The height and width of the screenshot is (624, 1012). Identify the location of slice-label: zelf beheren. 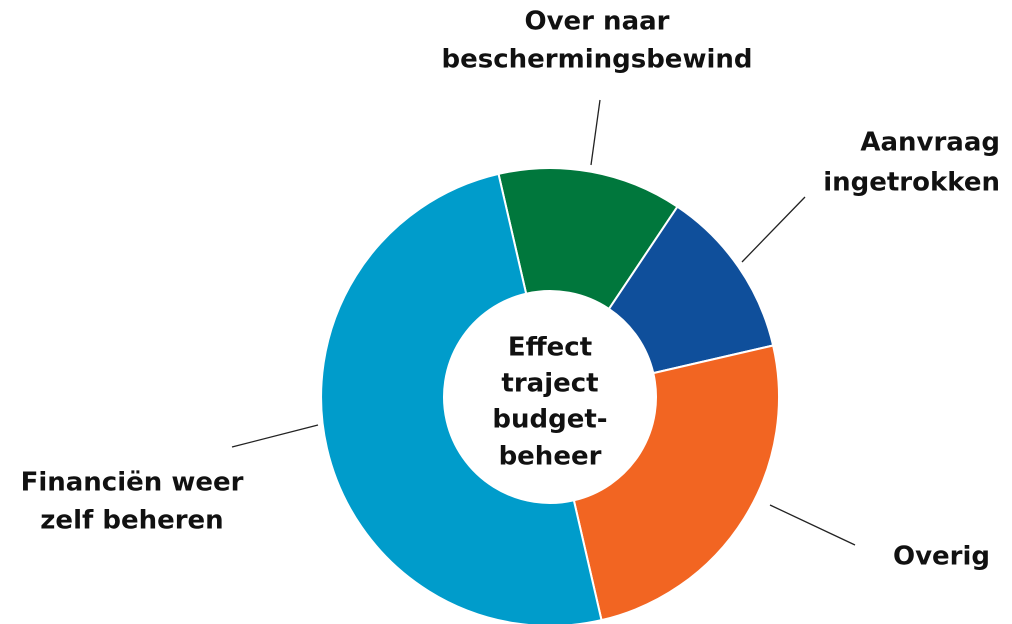
(131, 521).